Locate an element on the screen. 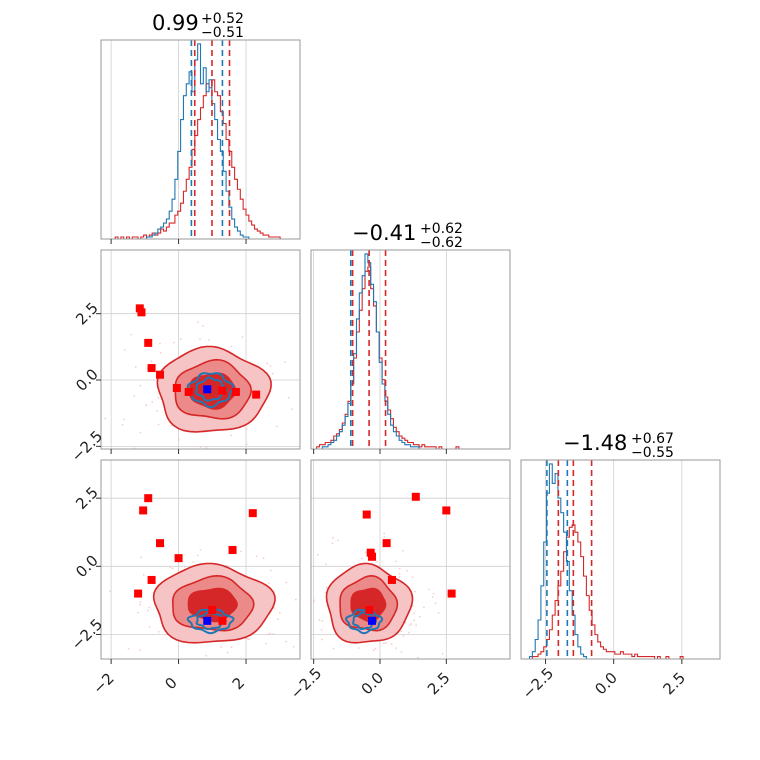 The height and width of the screenshot is (760, 760). title-param-3-sub: −0.55 is located at coordinates (652, 453).